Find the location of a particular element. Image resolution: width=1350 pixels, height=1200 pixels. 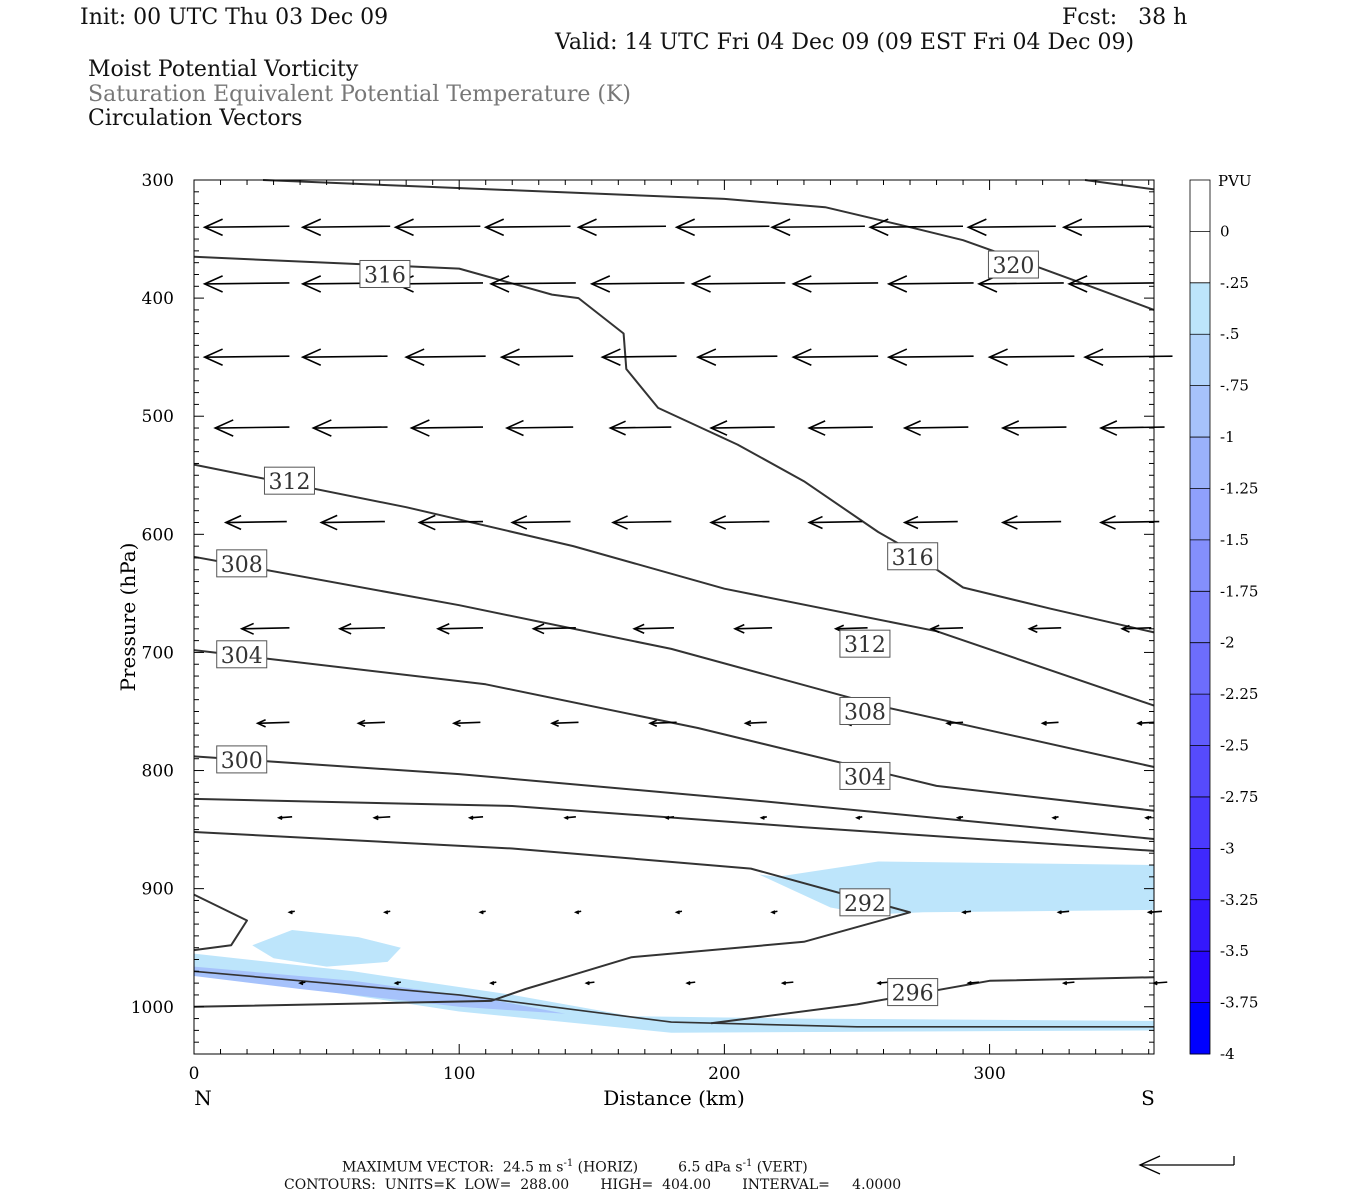

colorbar-frame is located at coordinates (1200, 617).